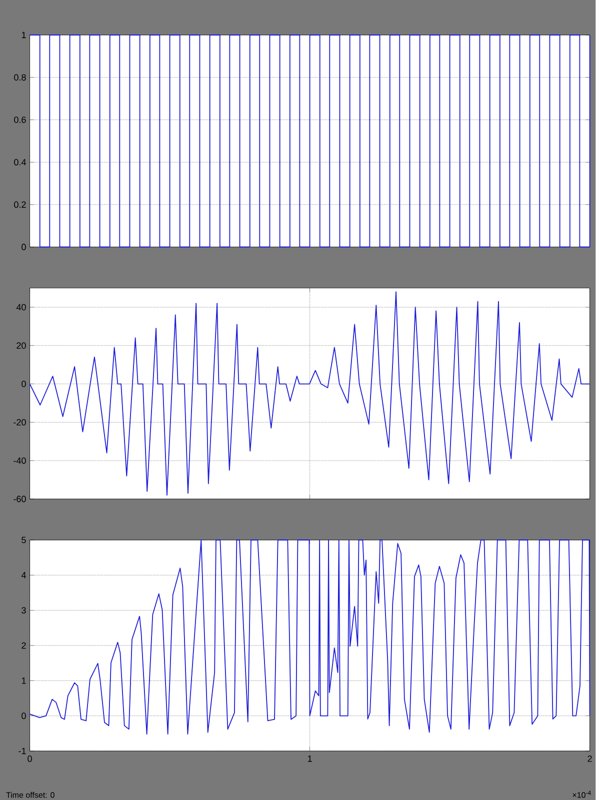 The height and width of the screenshot is (800, 596). Describe the element at coordinates (30, 759) in the screenshot. I see `x-tick-label: 0` at that location.